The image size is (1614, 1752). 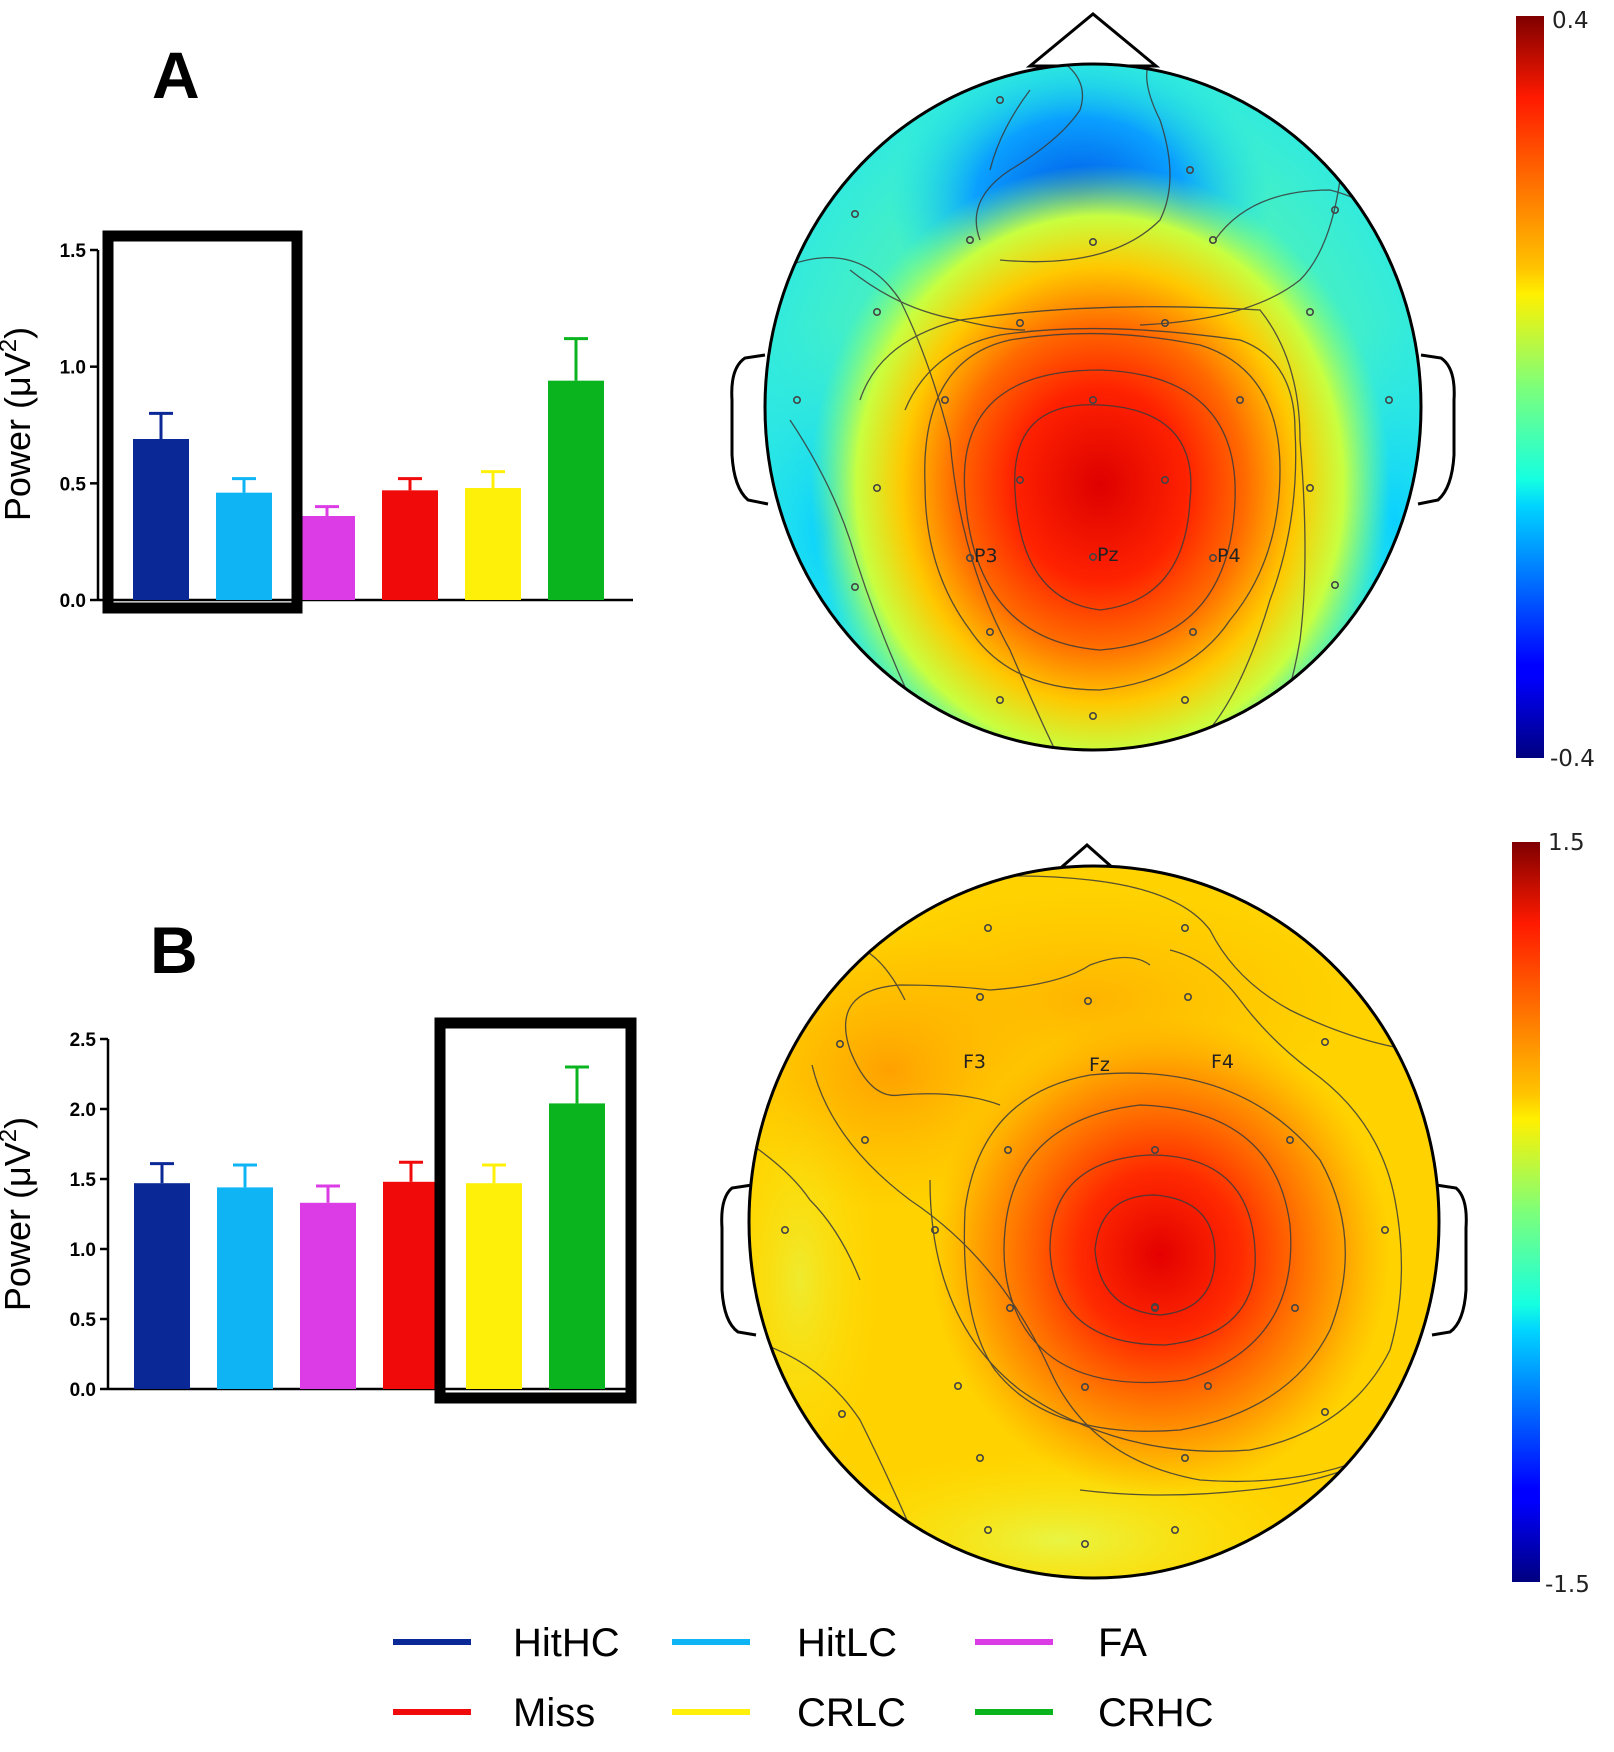 What do you see at coordinates (1099, 1065) in the screenshot?
I see `electrode-label-fz: Fz` at bounding box center [1099, 1065].